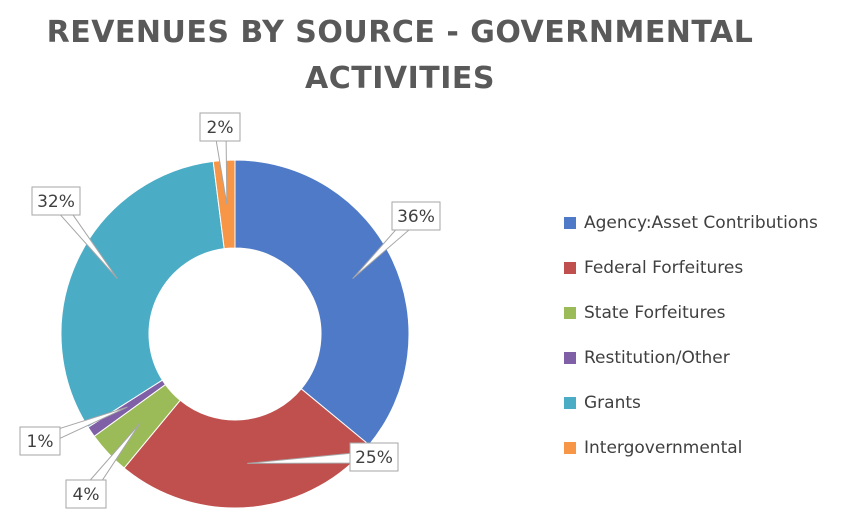 The image size is (853, 510). Describe the element at coordinates (612, 402) in the screenshot. I see `legend-label: Grants` at that location.